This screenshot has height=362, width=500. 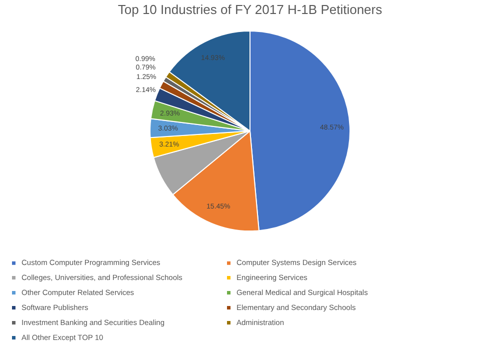 What do you see at coordinates (250, 9) in the screenshot?
I see `chart-title: Top 10 Industries of FY 2017 H-1B Petitioners` at bounding box center [250, 9].